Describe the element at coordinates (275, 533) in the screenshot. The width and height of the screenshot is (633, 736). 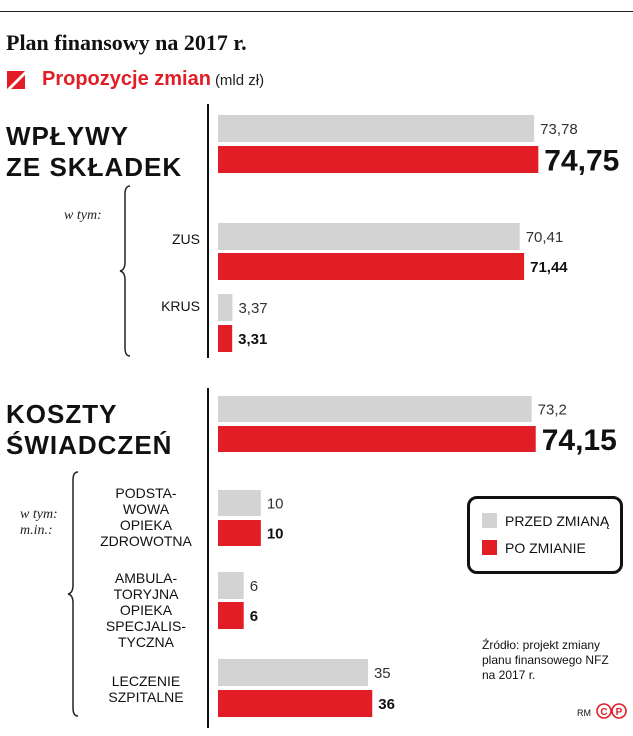
I see `data-label-after-4: 10` at that location.